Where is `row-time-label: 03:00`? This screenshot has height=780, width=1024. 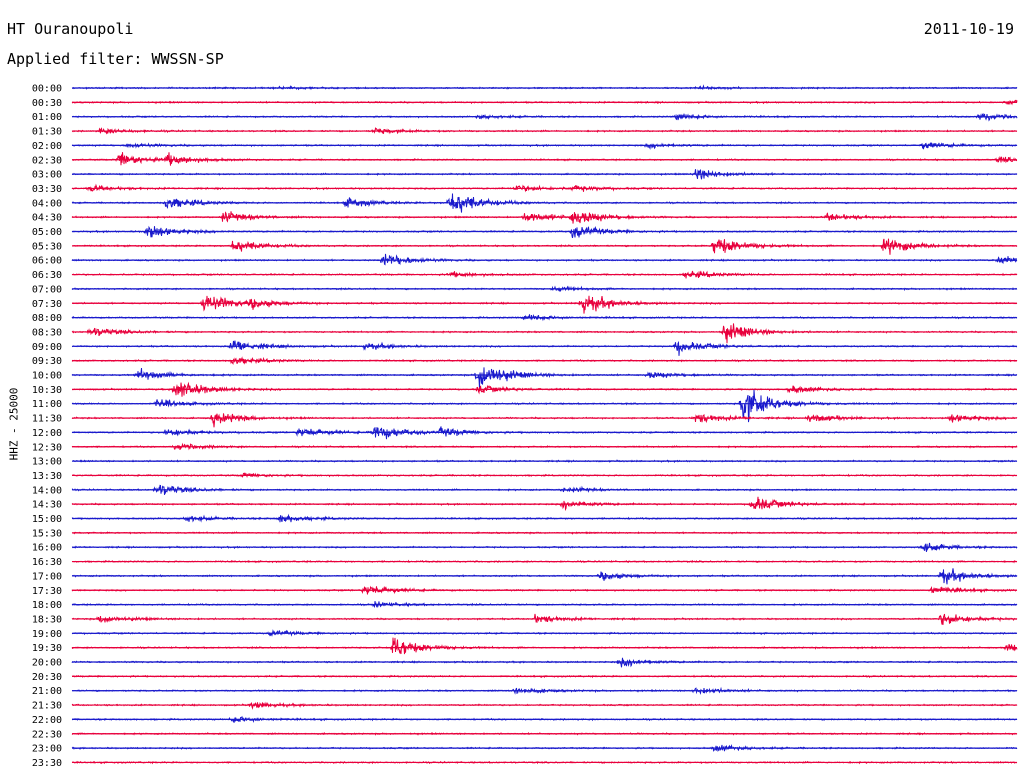
row-time-label: 03:00 is located at coordinates (47, 175).